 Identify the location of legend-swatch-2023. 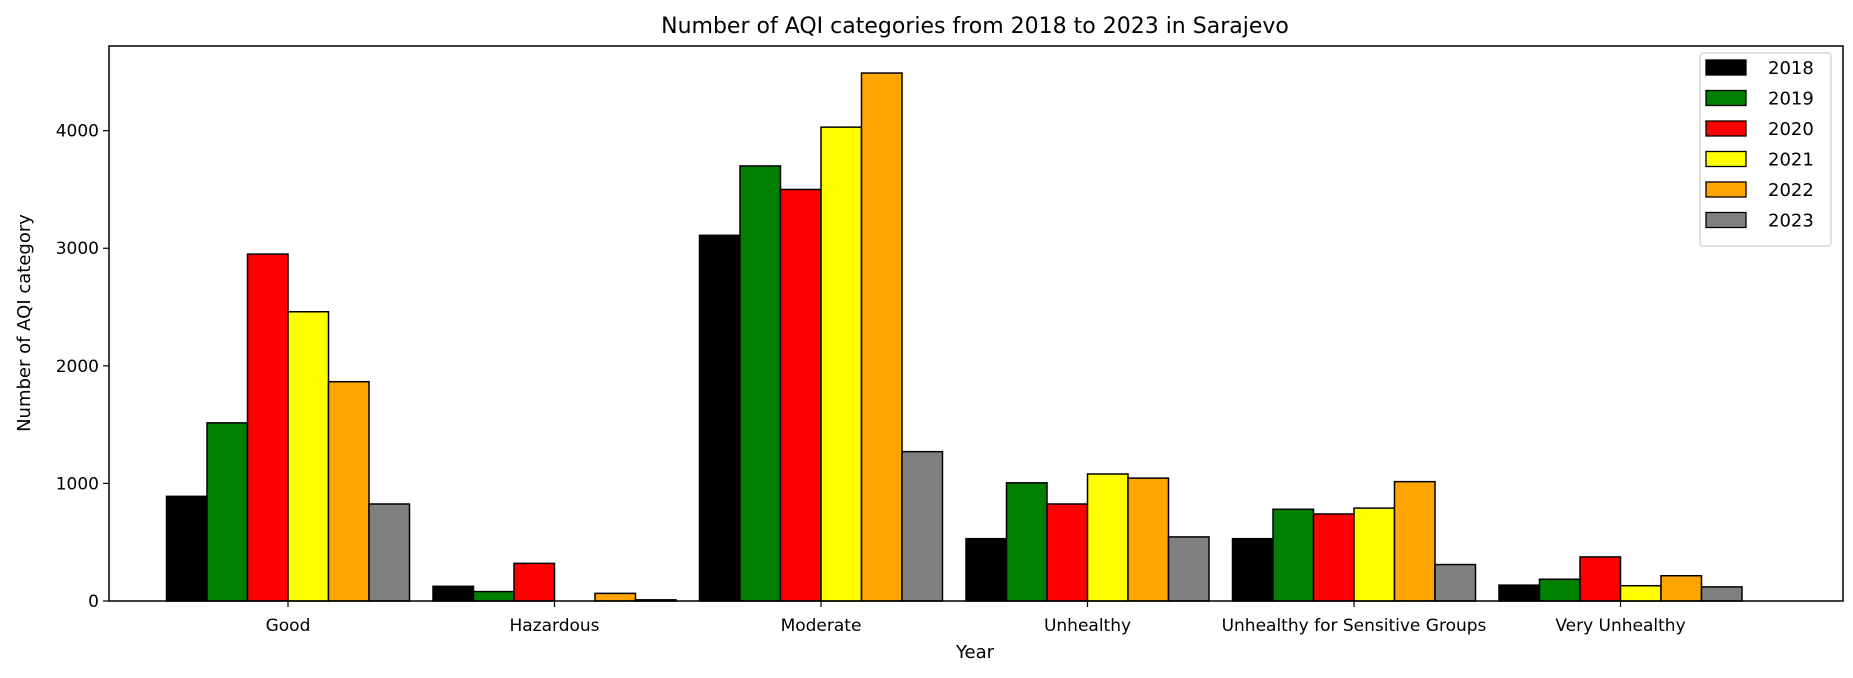
(1726, 220).